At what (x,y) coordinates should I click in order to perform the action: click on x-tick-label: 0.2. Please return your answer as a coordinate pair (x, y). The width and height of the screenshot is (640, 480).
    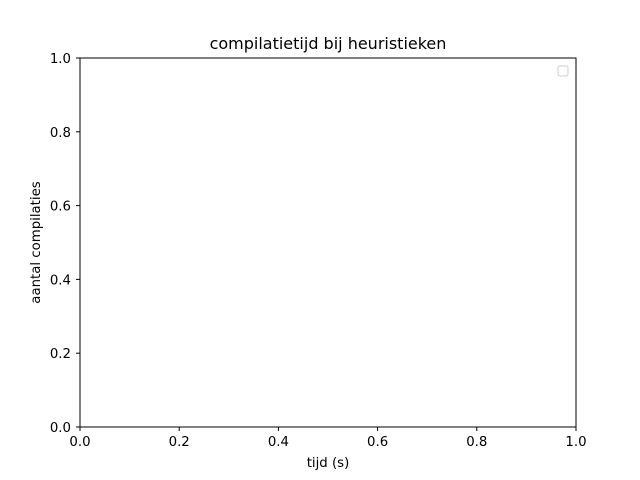
    Looking at the image, I should click on (179, 442).